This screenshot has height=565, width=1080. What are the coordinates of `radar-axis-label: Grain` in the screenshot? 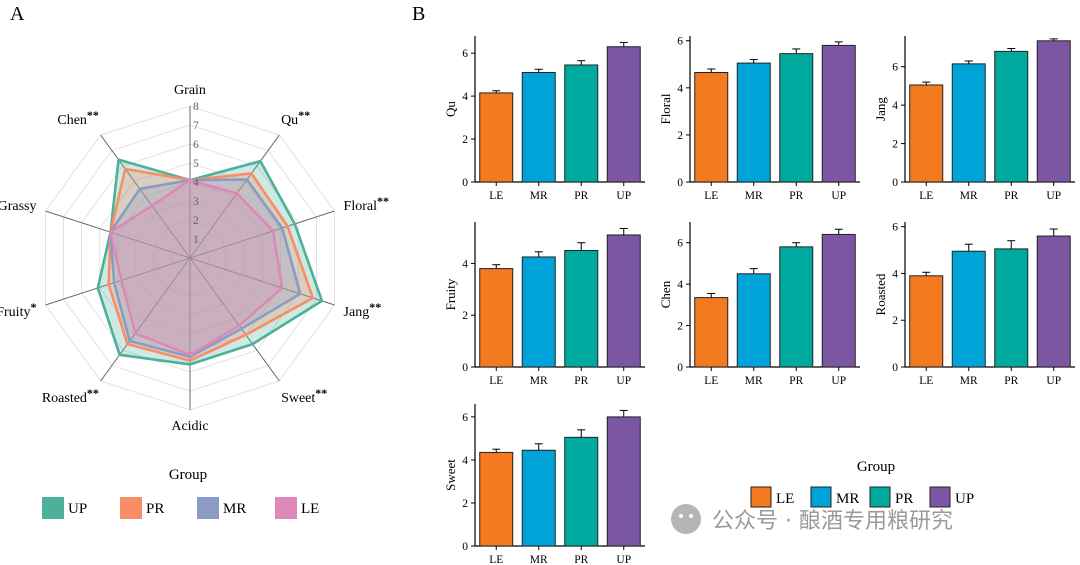 It's located at (190, 90).